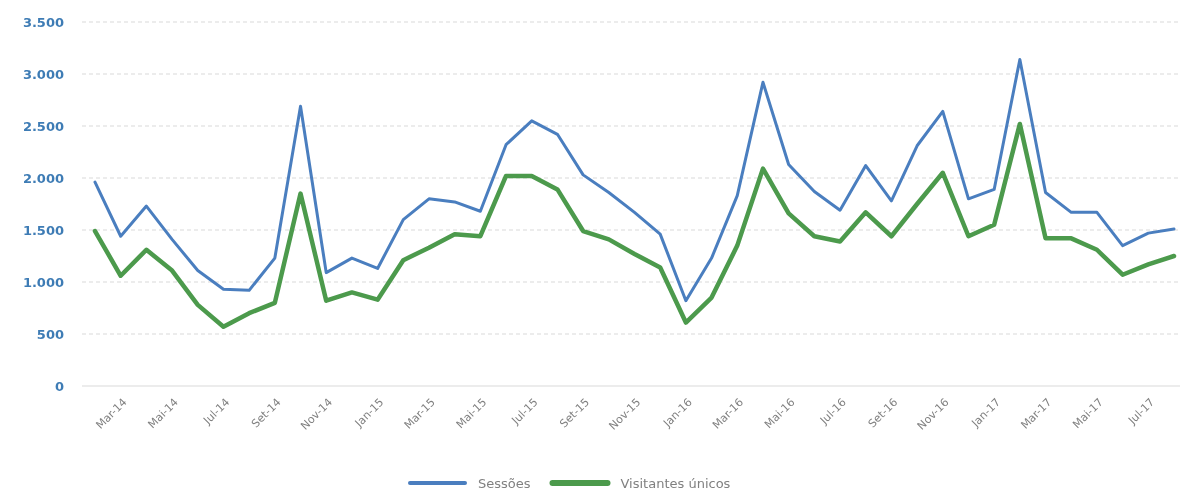 The height and width of the screenshot is (495, 1184). I want to click on legend-label: Visitantes únicos, so click(675, 483).